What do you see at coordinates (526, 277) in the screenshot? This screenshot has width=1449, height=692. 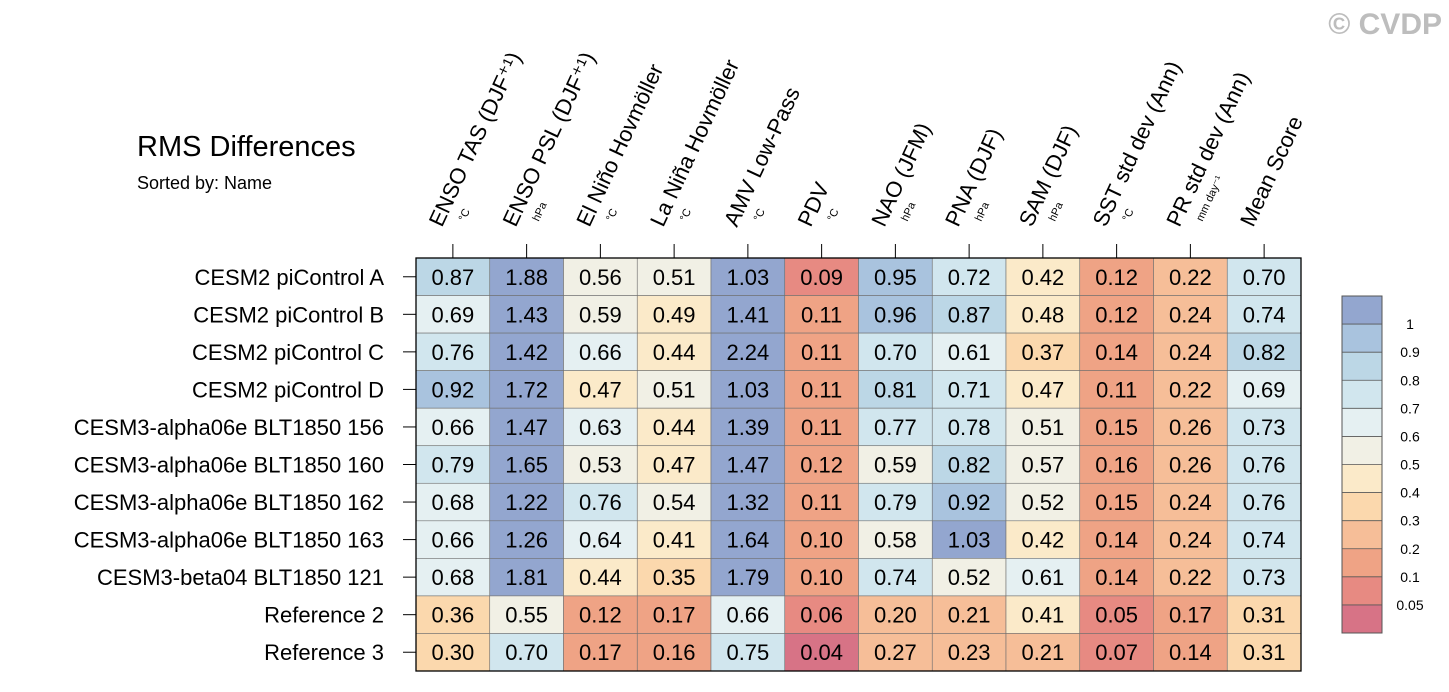 I see `cell-value: 1.88` at bounding box center [526, 277].